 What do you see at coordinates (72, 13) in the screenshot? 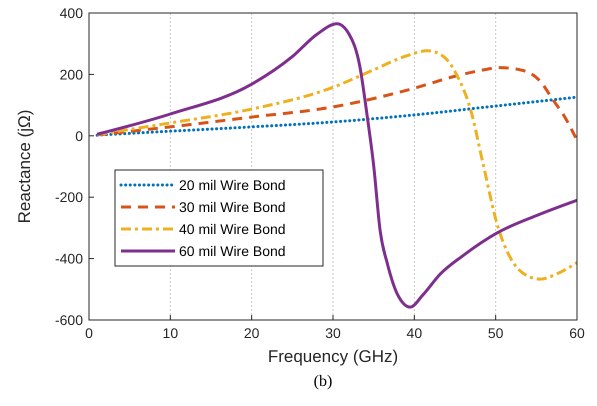
I see `y-tick-label: 400` at bounding box center [72, 13].